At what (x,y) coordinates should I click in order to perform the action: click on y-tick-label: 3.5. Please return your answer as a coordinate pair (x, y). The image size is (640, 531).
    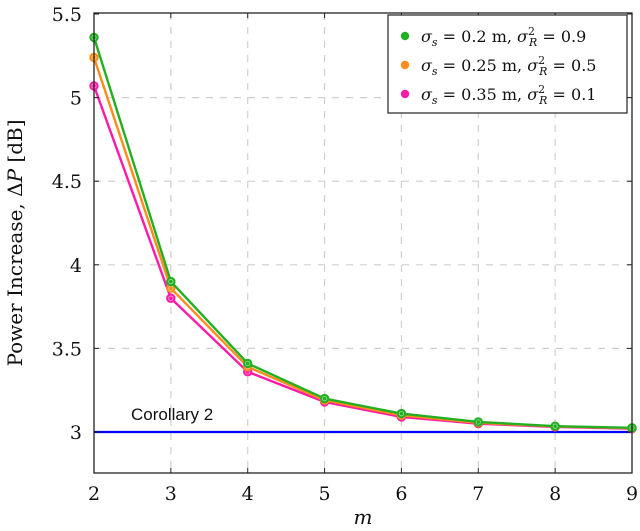
    Looking at the image, I should click on (67, 349).